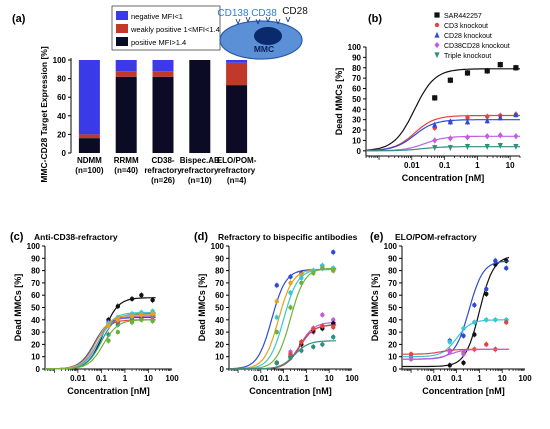 This screenshot has height=429, width=550. Describe the element at coordinates (477, 46) in the screenshot. I see `legend-label: CD38CD28 knockout` at that location.